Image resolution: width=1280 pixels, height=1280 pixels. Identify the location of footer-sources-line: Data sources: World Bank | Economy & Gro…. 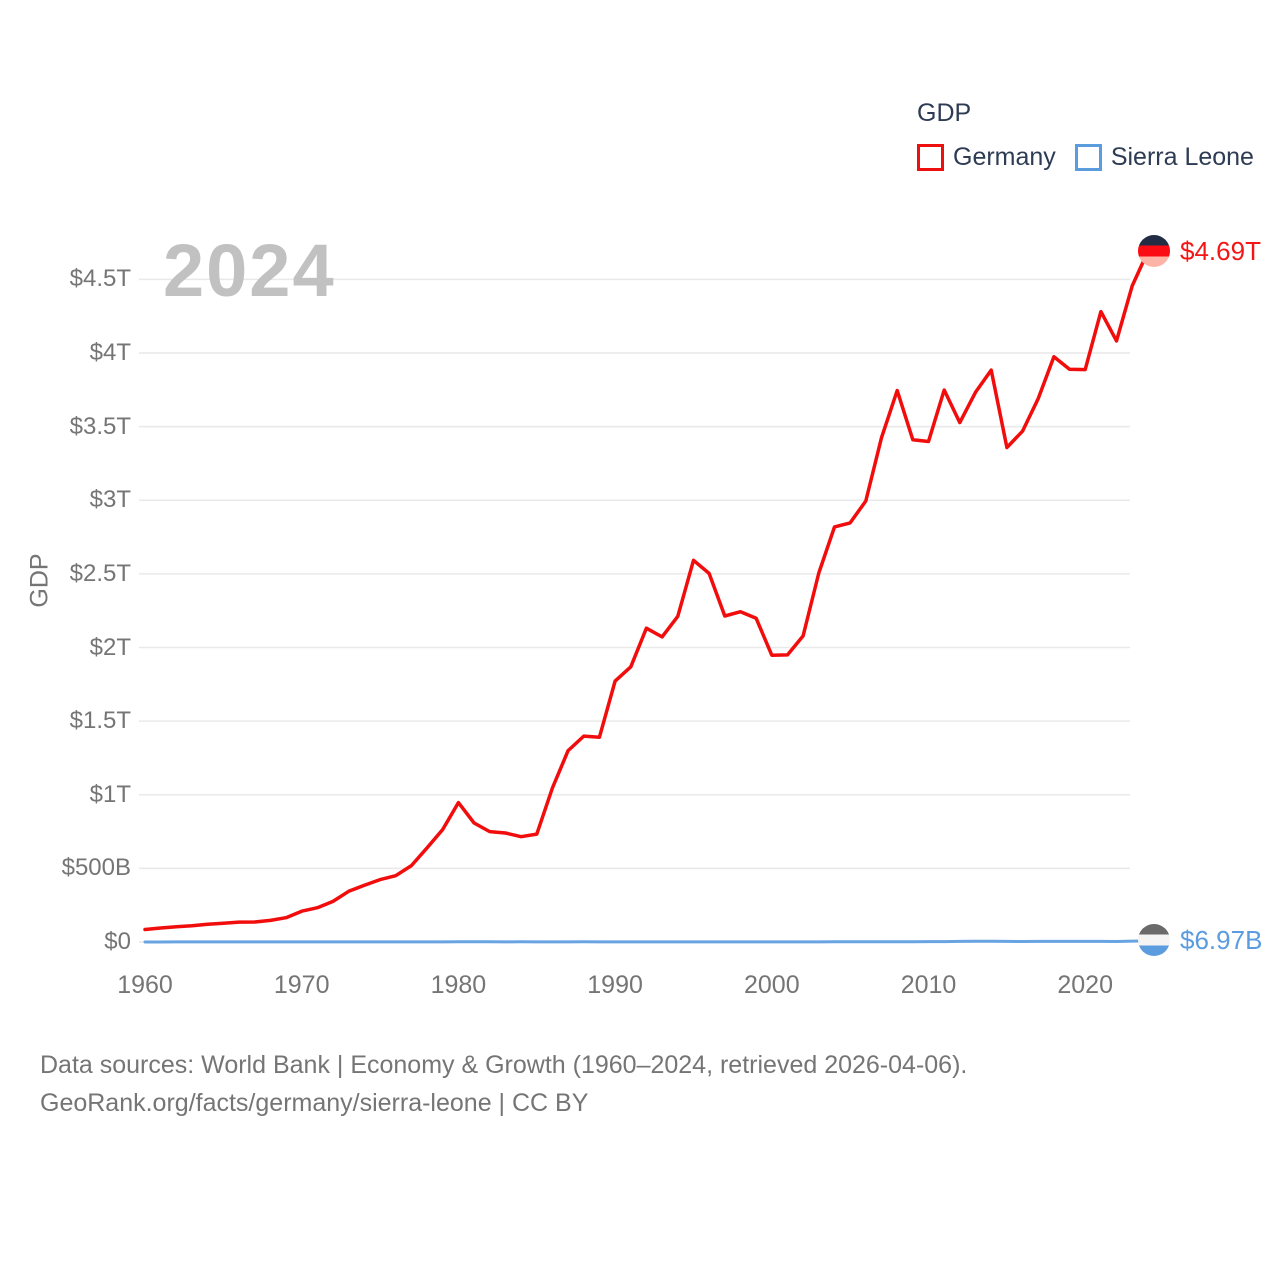
(504, 1065).